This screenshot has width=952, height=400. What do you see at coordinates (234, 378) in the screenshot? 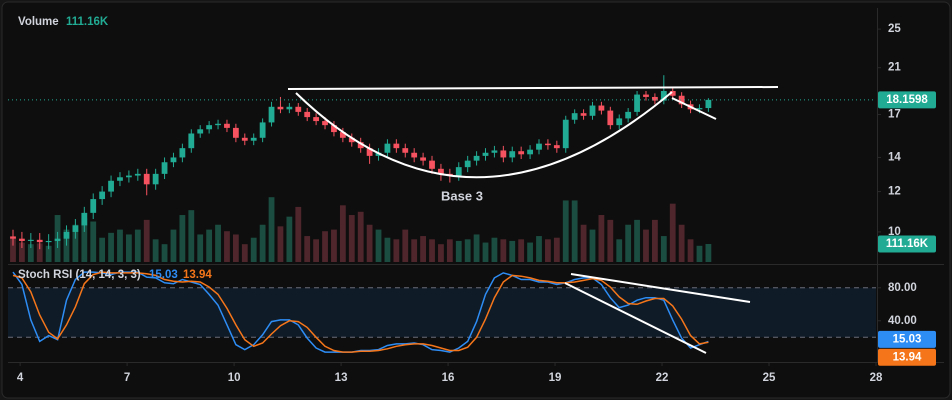
I see `x-tick-label: 10` at bounding box center [234, 378].